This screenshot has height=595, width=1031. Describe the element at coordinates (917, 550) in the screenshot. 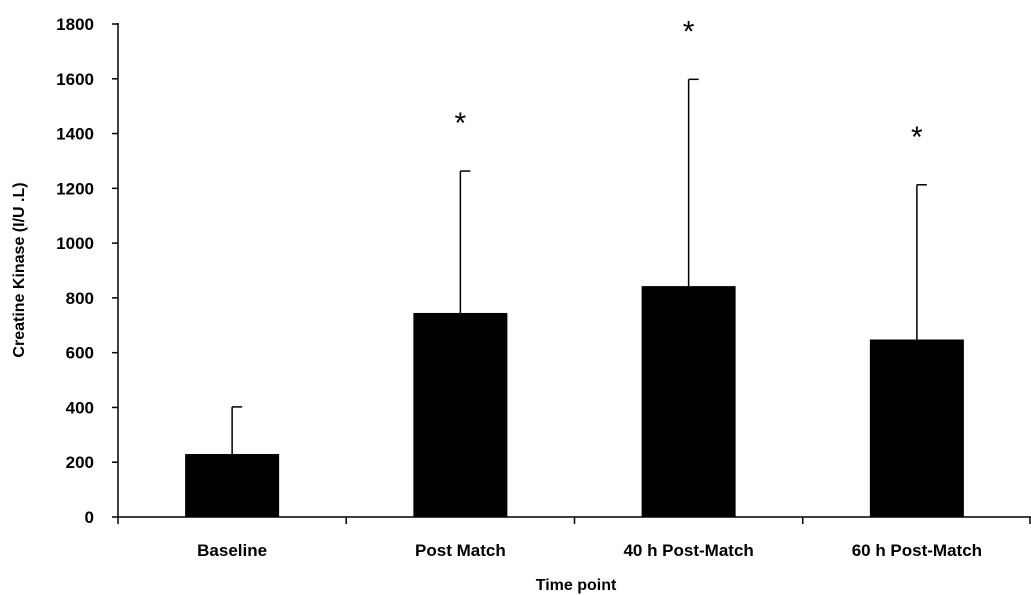

I see `x-tick-label: 60 h Post-Match` at that location.